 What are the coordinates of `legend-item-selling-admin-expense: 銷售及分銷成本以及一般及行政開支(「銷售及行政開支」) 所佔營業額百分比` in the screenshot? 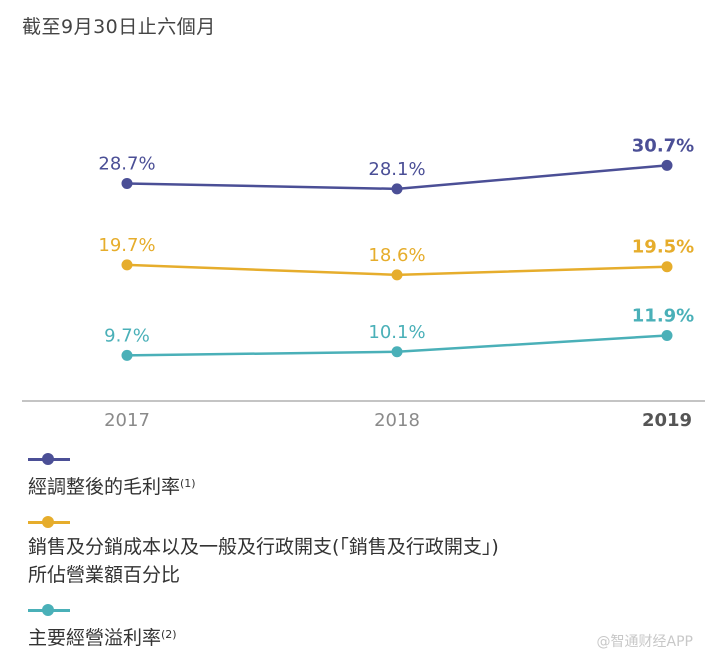 It's located at (358, 552).